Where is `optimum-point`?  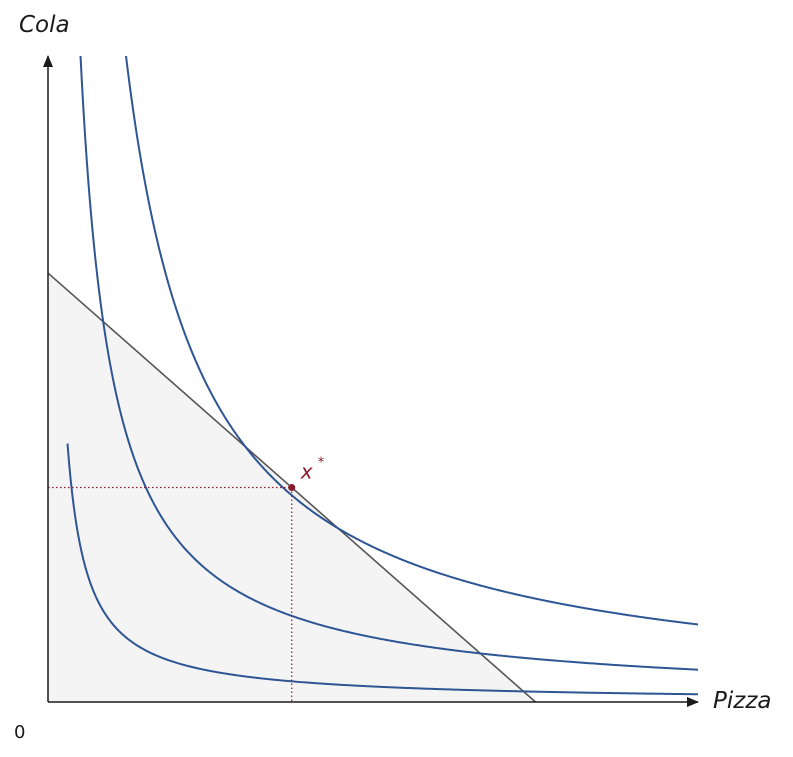
optimum-point is located at coordinates (292, 488).